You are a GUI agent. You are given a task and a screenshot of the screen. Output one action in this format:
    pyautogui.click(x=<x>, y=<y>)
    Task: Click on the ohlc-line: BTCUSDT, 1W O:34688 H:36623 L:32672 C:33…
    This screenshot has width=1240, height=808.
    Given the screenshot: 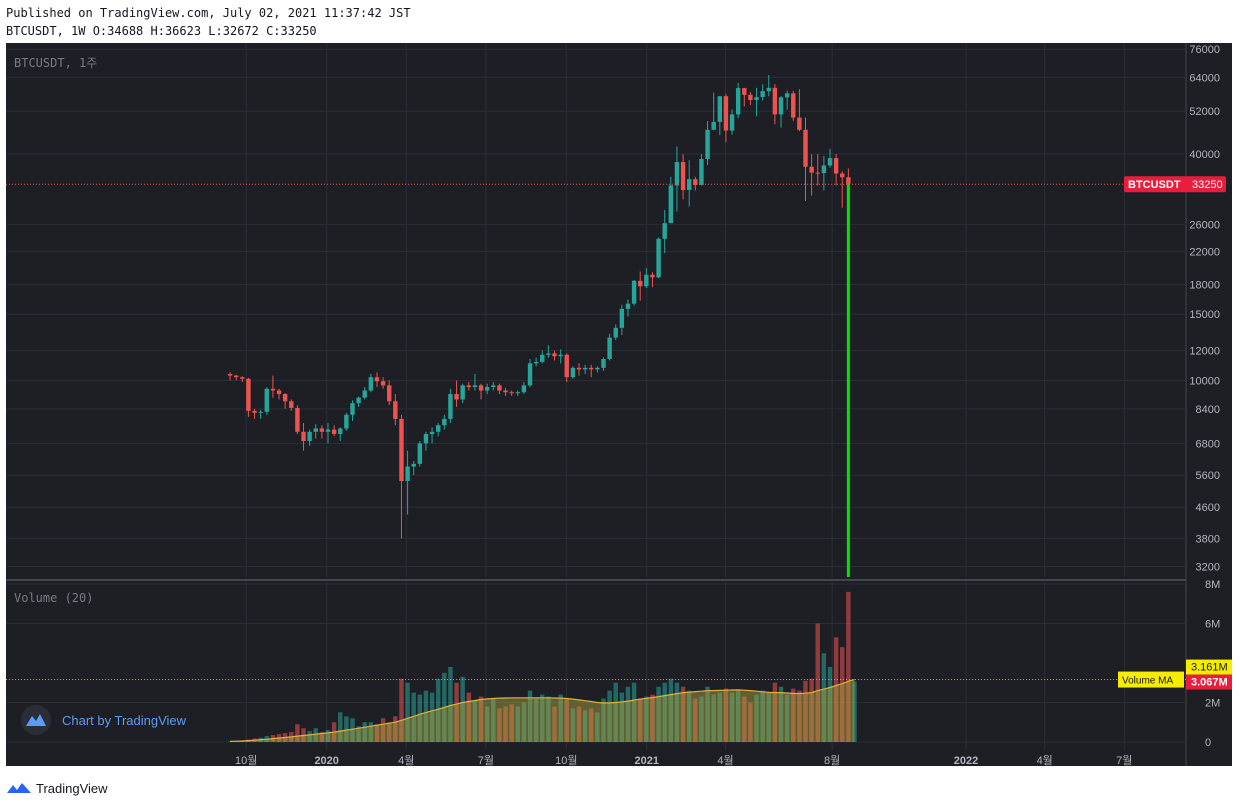 What is the action you would take?
    pyautogui.click(x=161, y=31)
    